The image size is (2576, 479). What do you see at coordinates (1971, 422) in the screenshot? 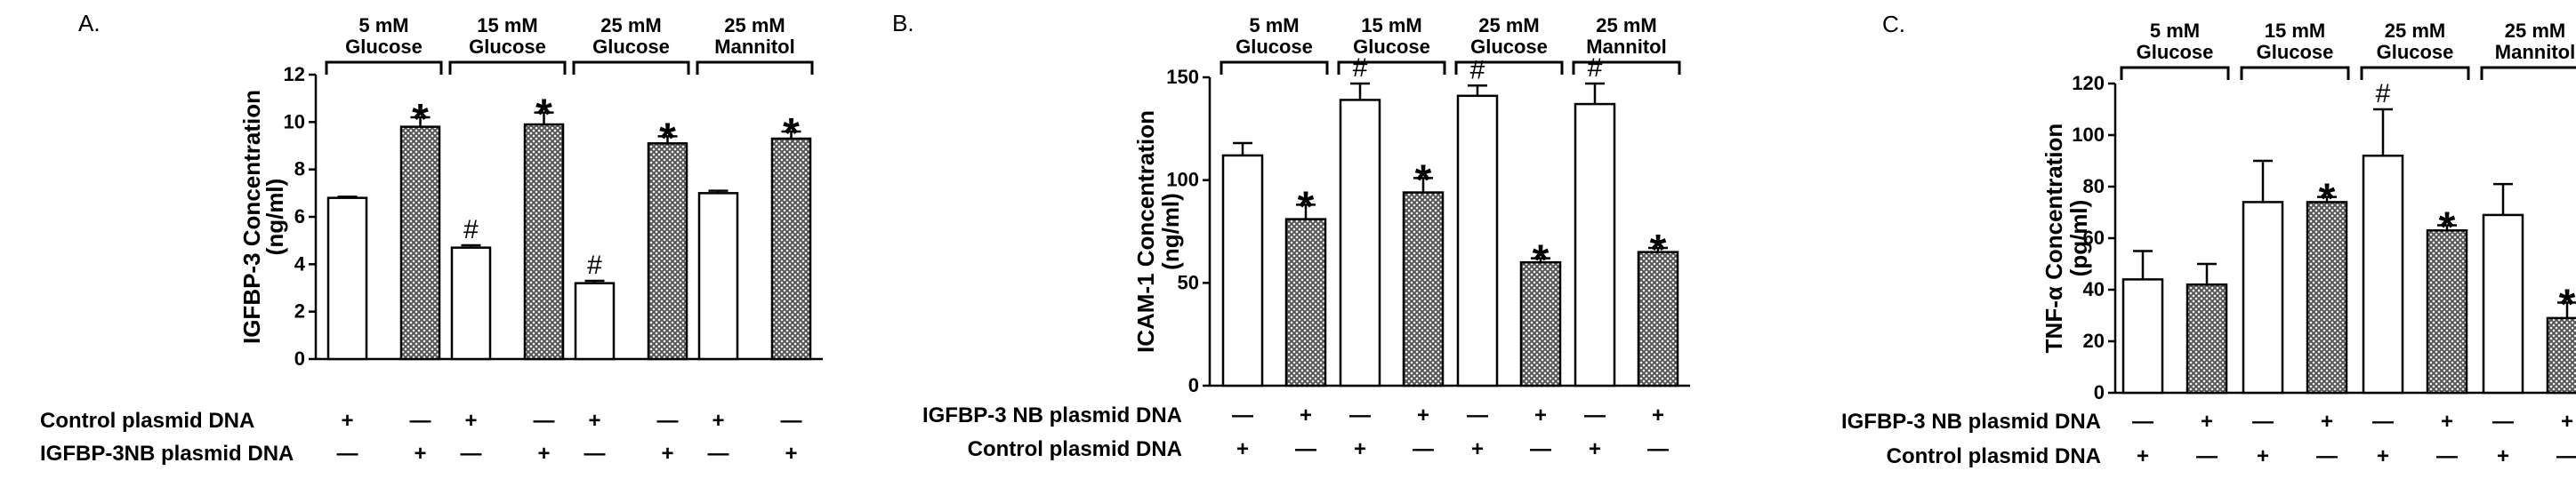
I see `treatment-row-label: IGFBP-3 NB plasmid DNA` at bounding box center [1971, 422].